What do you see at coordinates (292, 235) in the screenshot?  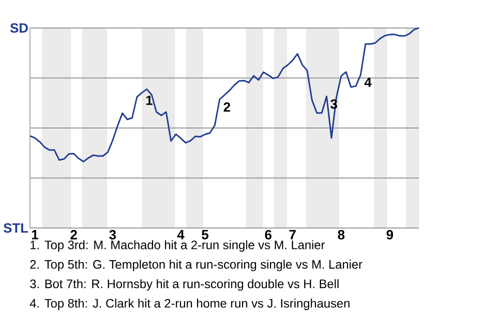 I see `x-tick-label: 7` at bounding box center [292, 235].